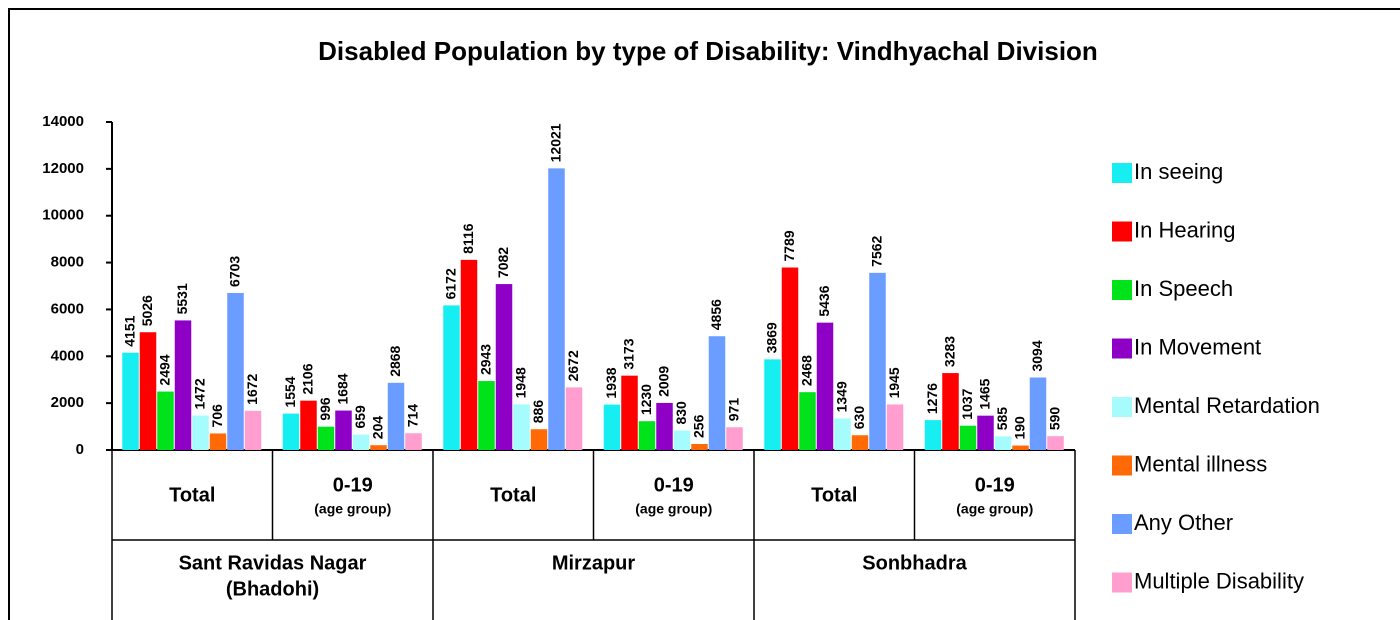 This screenshot has width=1400, height=620. What do you see at coordinates (1197, 346) in the screenshot?
I see `legend-label: In Movement` at bounding box center [1197, 346].